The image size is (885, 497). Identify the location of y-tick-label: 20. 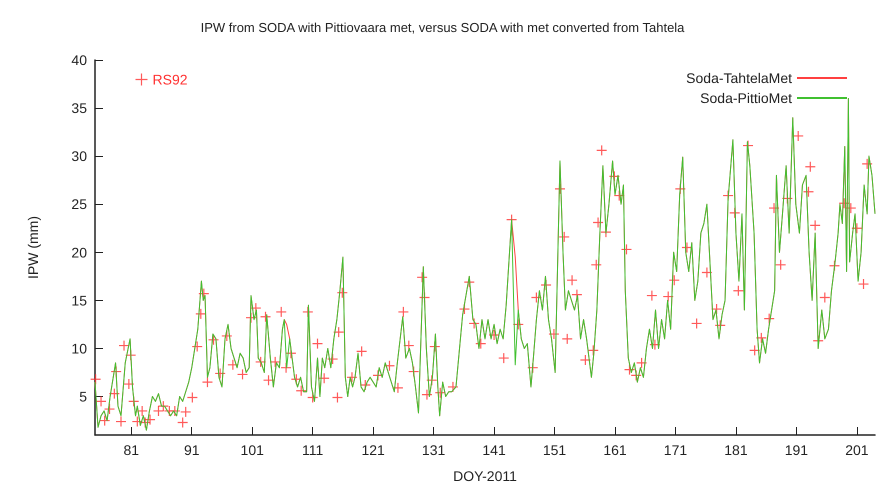
(79, 252).